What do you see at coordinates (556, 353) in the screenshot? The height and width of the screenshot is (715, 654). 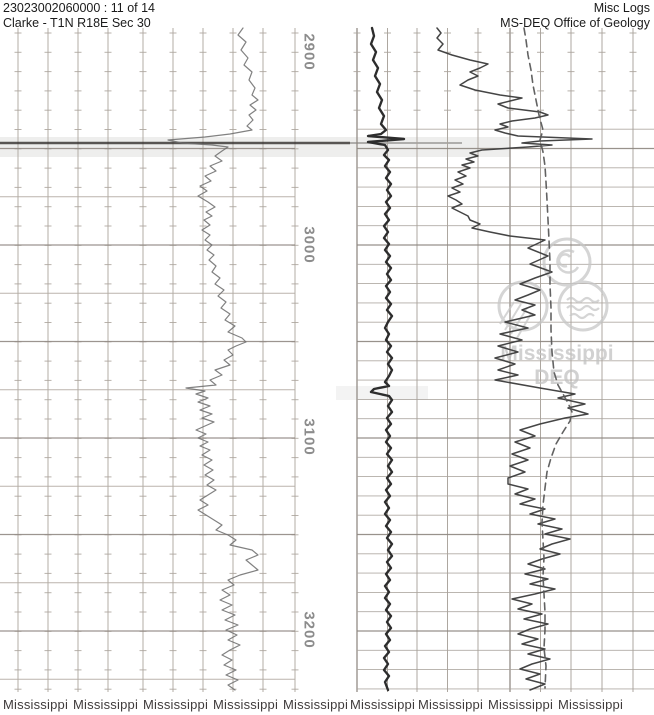 I see `watermark-text-line1: Mississippi` at bounding box center [556, 353].